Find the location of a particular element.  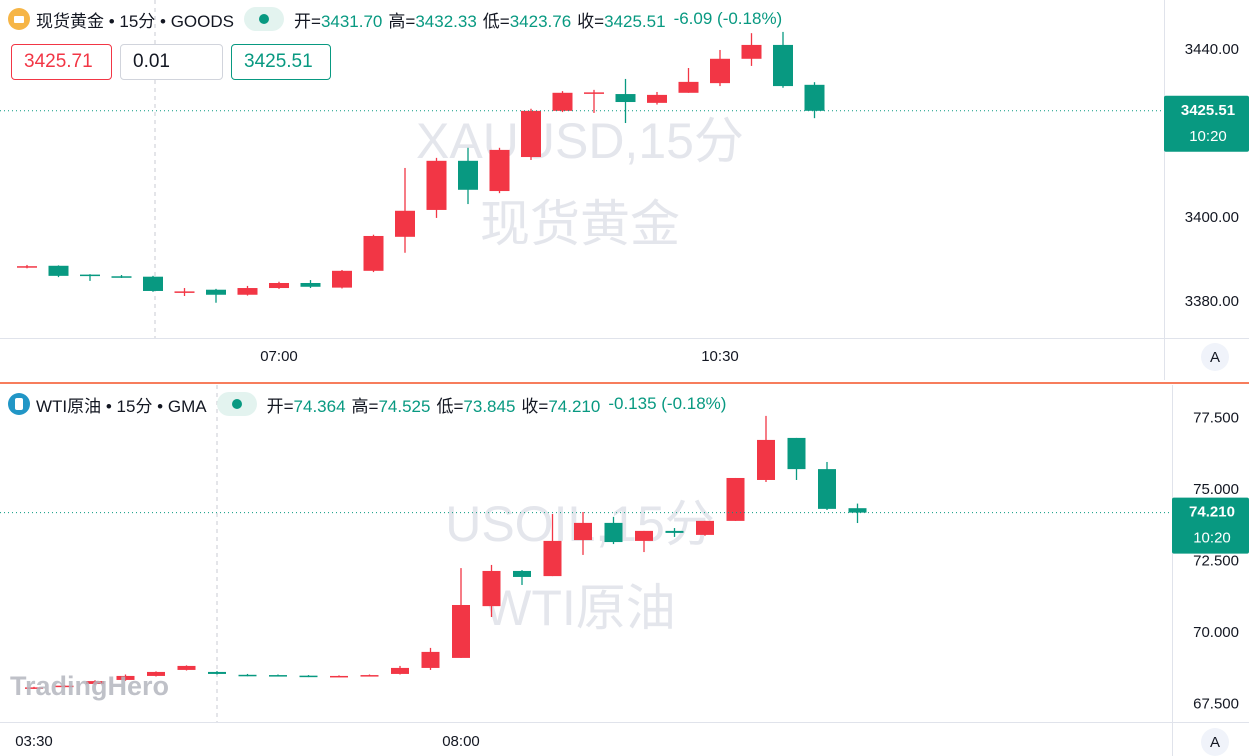

ohlc-value: 74.525 is located at coordinates (404, 406).